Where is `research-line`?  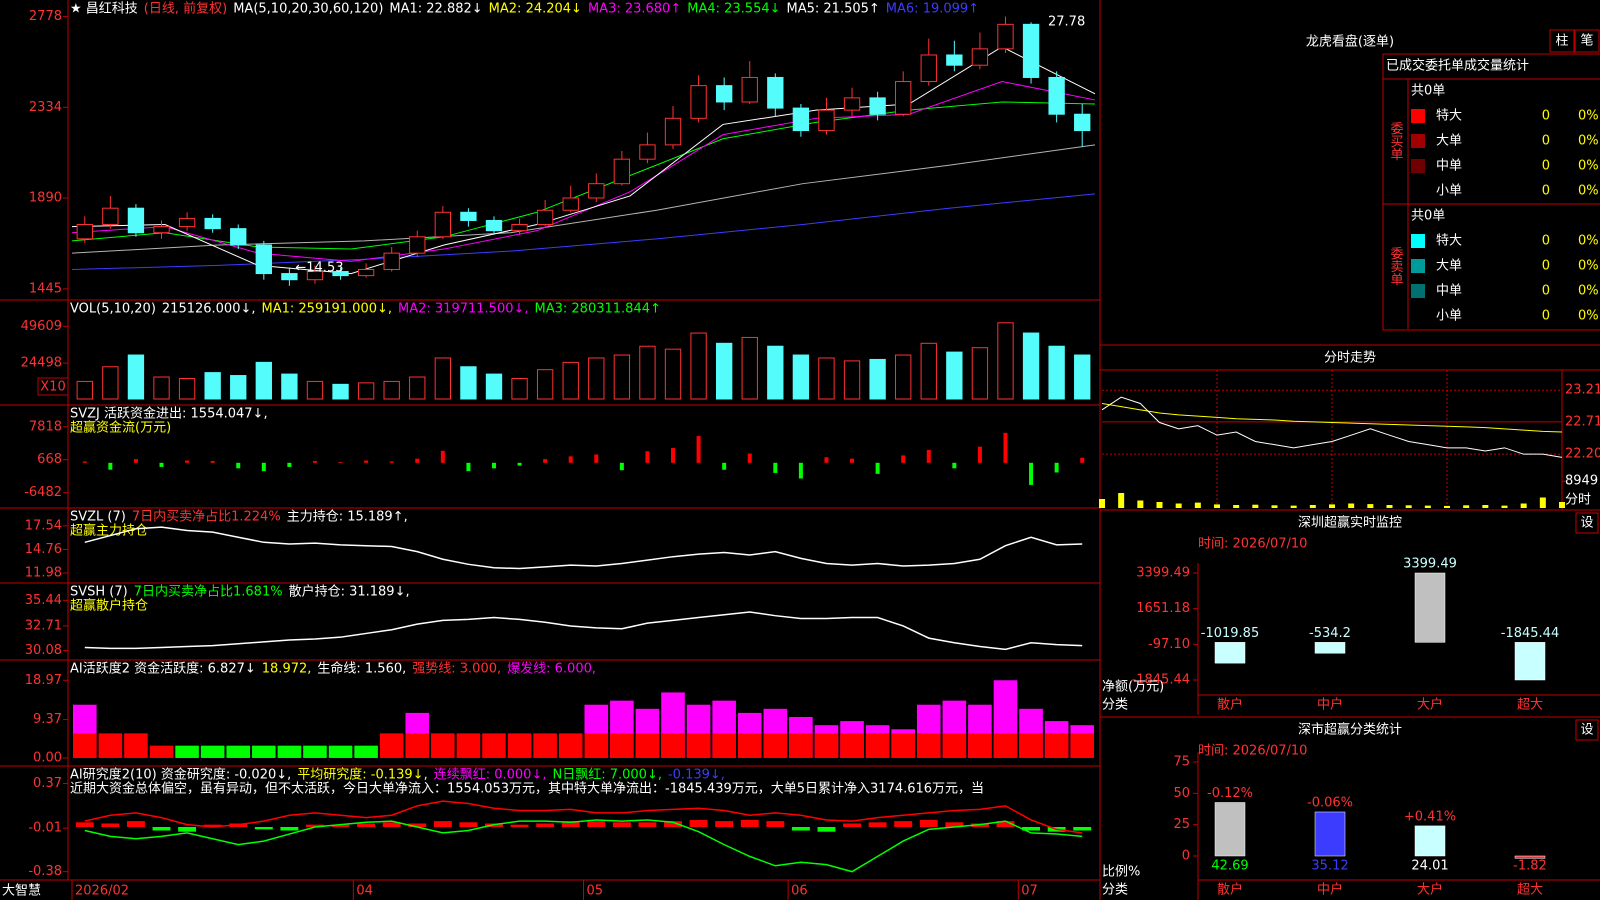 research-line is located at coordinates (583, 846).